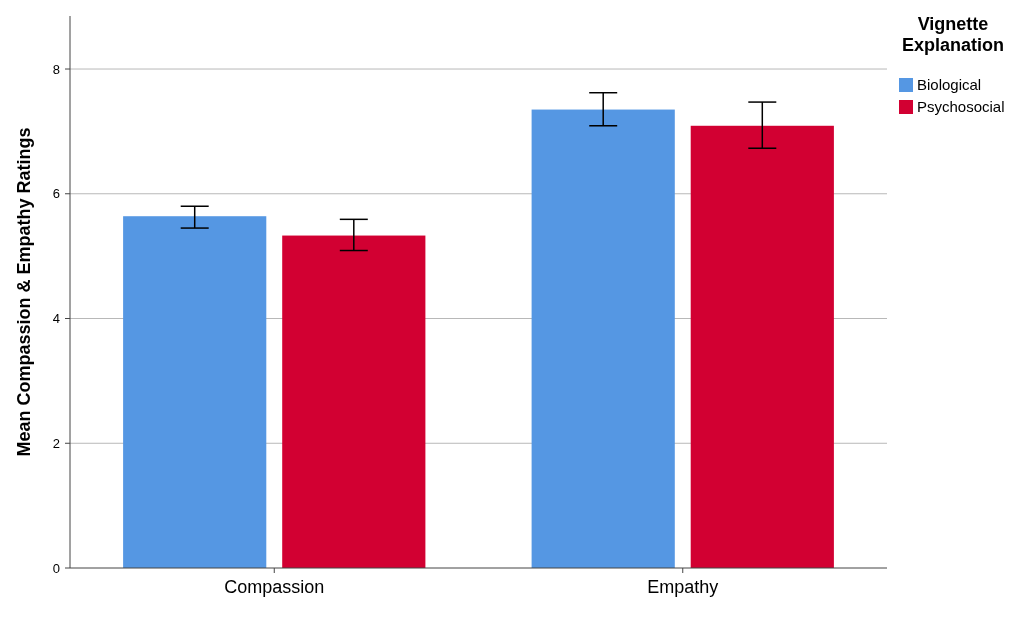  Describe the element at coordinates (24, 292) in the screenshot. I see `y-axis-title: Mean Compassion & Empathy Ratings` at that location.